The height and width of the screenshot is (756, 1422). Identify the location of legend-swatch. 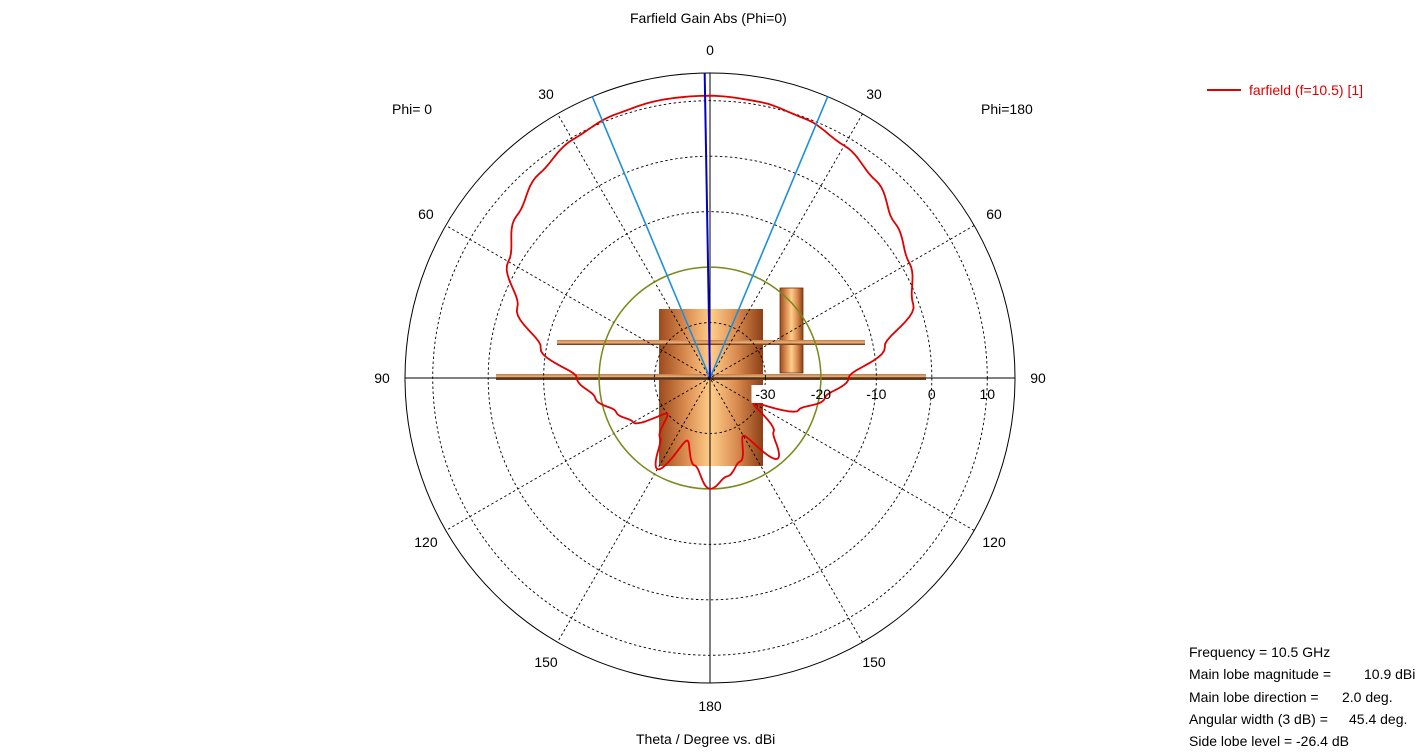
(1224, 90).